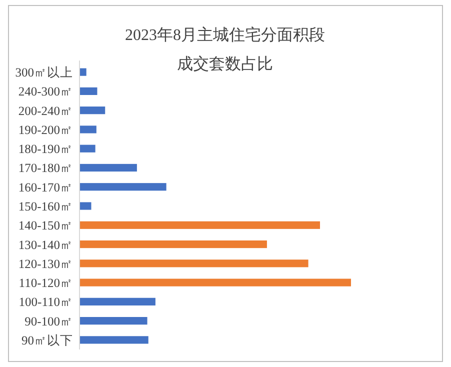  Describe the element at coordinates (45, 245) in the screenshot. I see `y-tick-label: 130-140㎡` at that location.